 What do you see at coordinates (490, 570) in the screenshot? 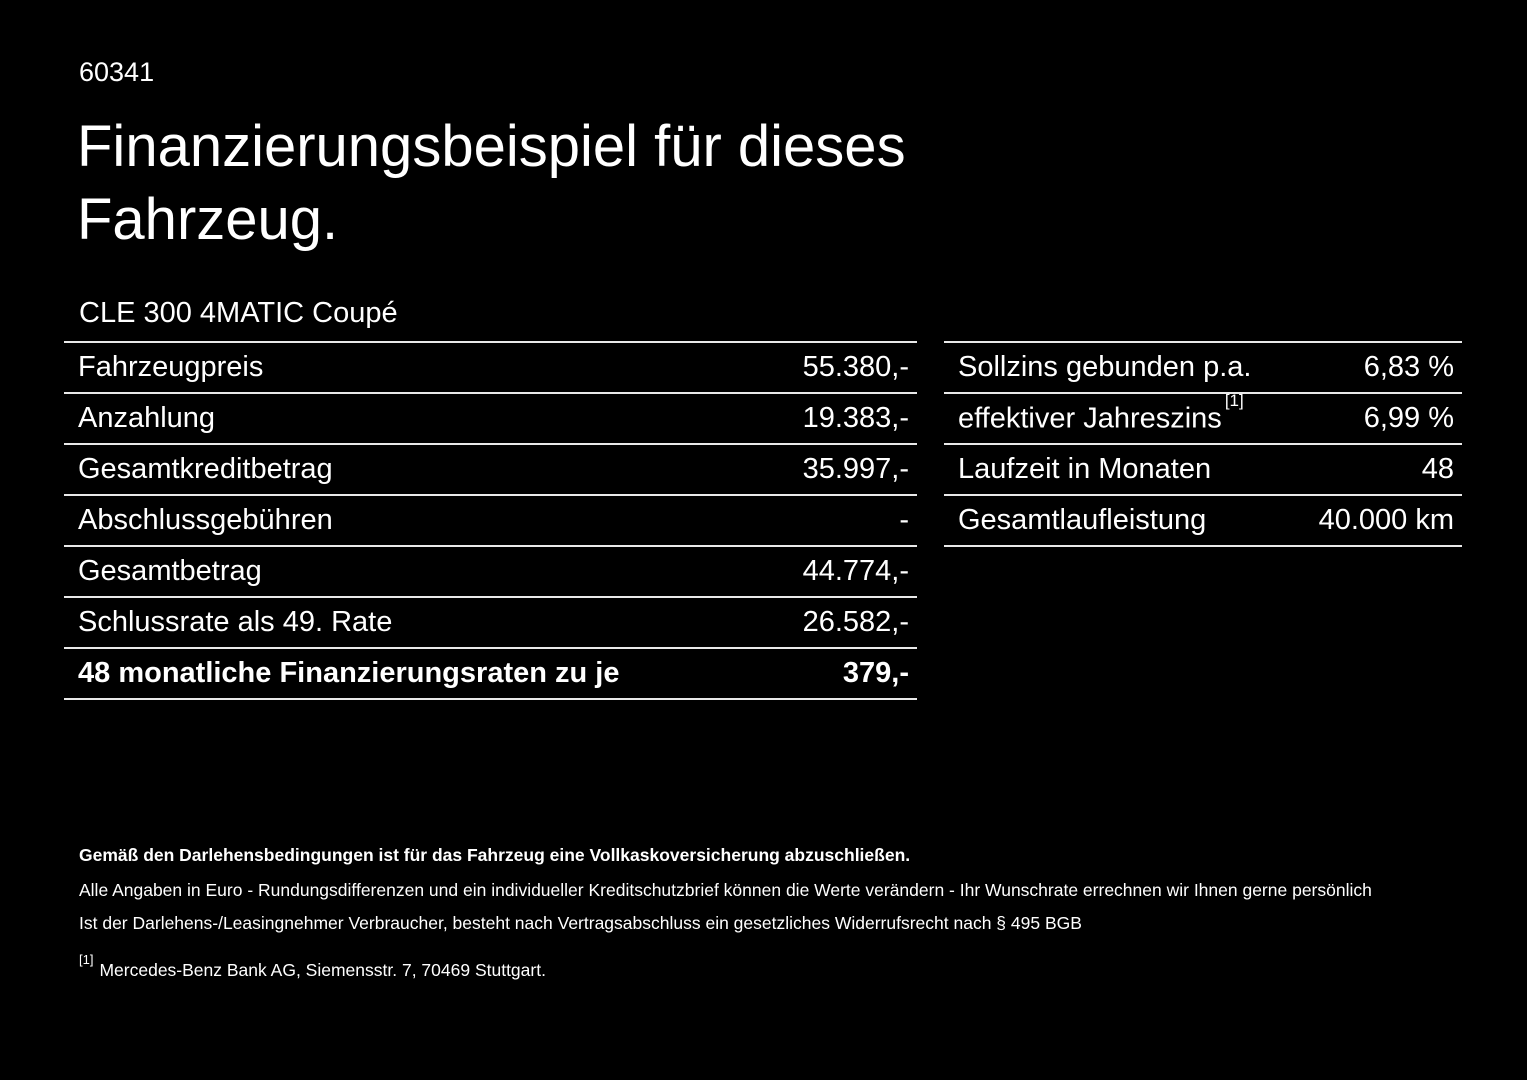
I see `table-row: Gesamtbetrag 44.774,-` at bounding box center [490, 570].